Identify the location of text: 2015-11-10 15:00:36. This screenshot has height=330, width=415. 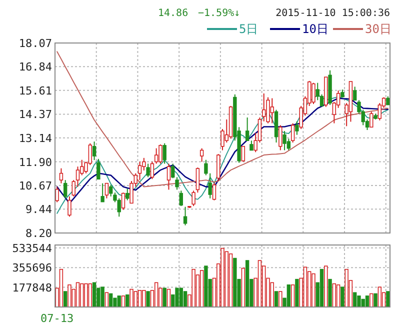
(333, 13).